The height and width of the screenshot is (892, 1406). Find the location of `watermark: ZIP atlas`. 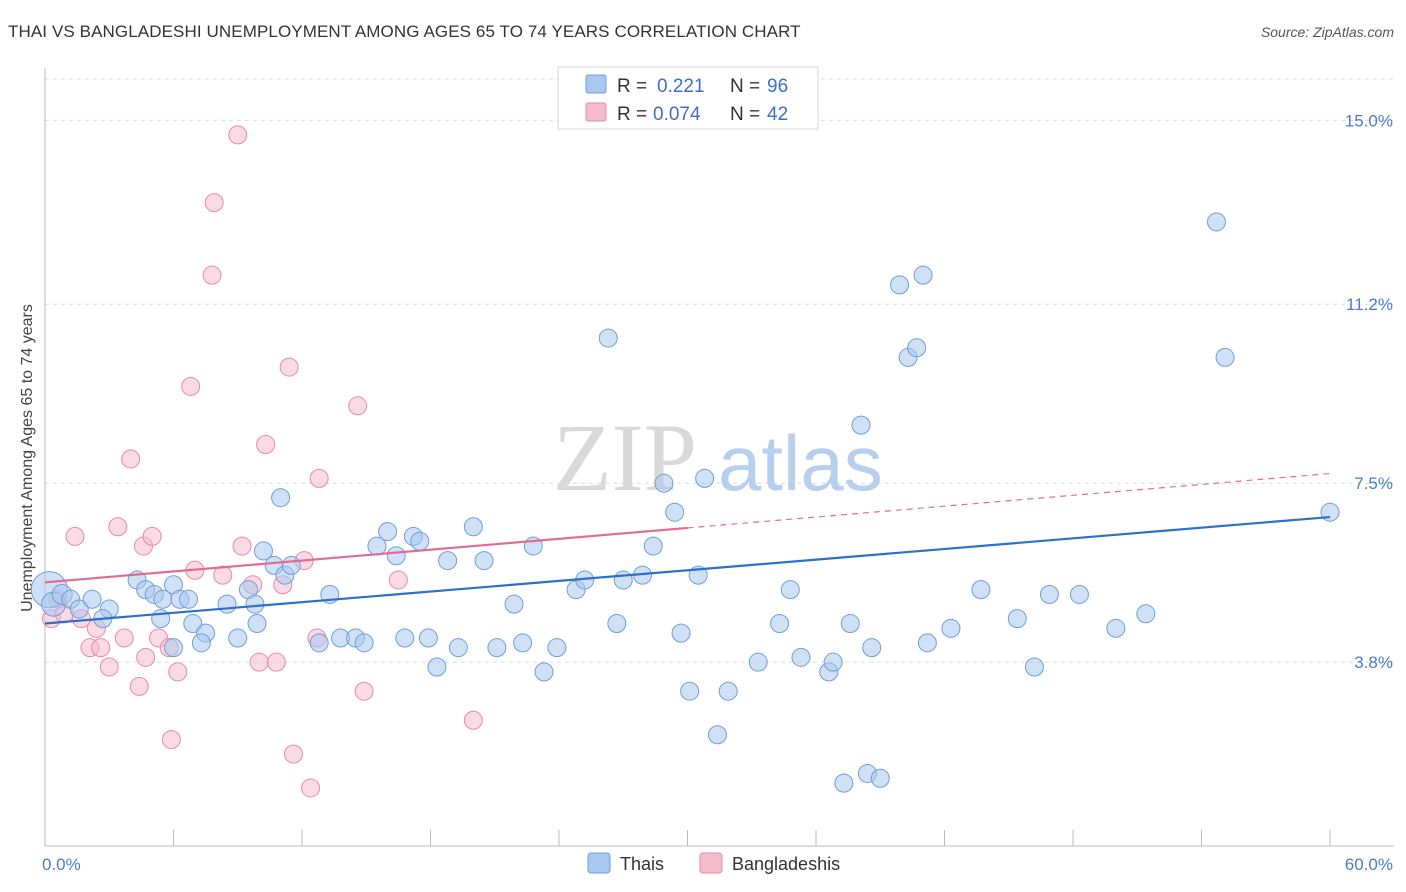

watermark: ZIP atlas is located at coordinates (718, 457).